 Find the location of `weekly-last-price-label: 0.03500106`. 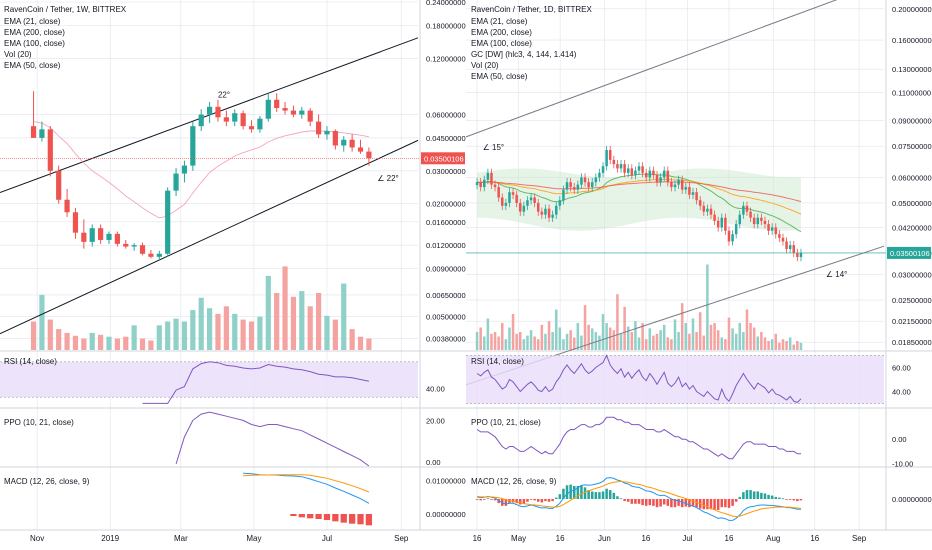

weekly-last-price-label: 0.03500106 is located at coordinates (444, 158).